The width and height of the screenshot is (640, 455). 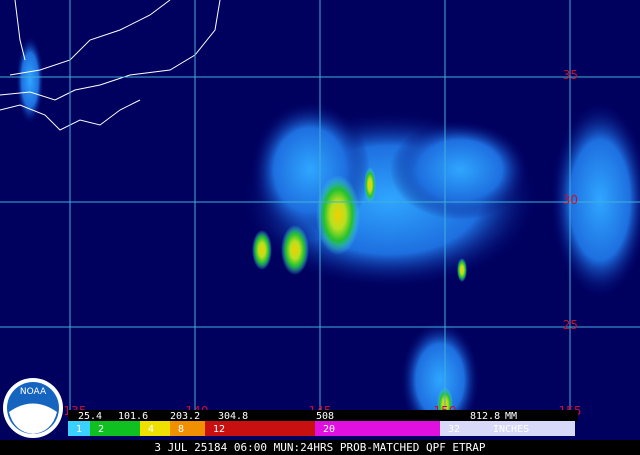 What do you see at coordinates (454, 429) in the screenshot?
I see `inch-label: 32` at bounding box center [454, 429].